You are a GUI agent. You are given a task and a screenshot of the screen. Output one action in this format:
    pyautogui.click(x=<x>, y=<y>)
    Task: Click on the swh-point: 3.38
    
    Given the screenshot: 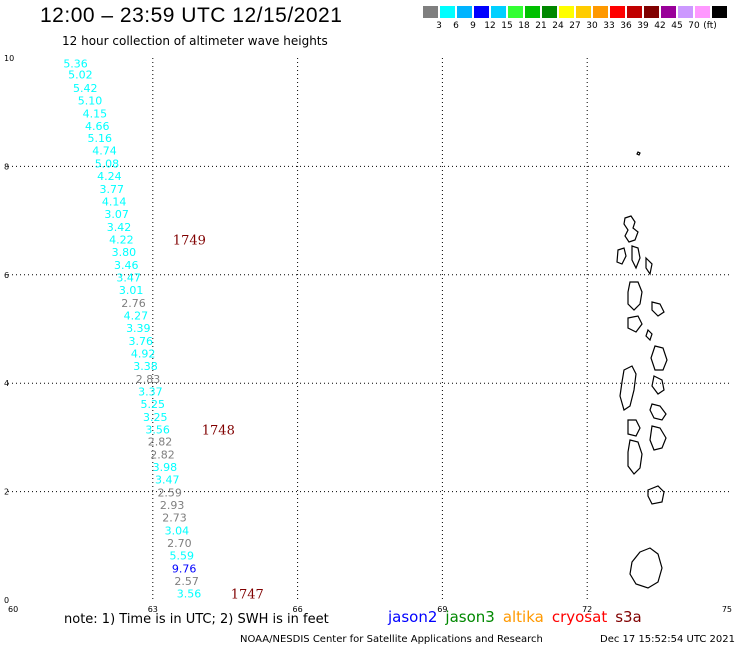 What is the action you would take?
    pyautogui.click(x=145, y=366)
    